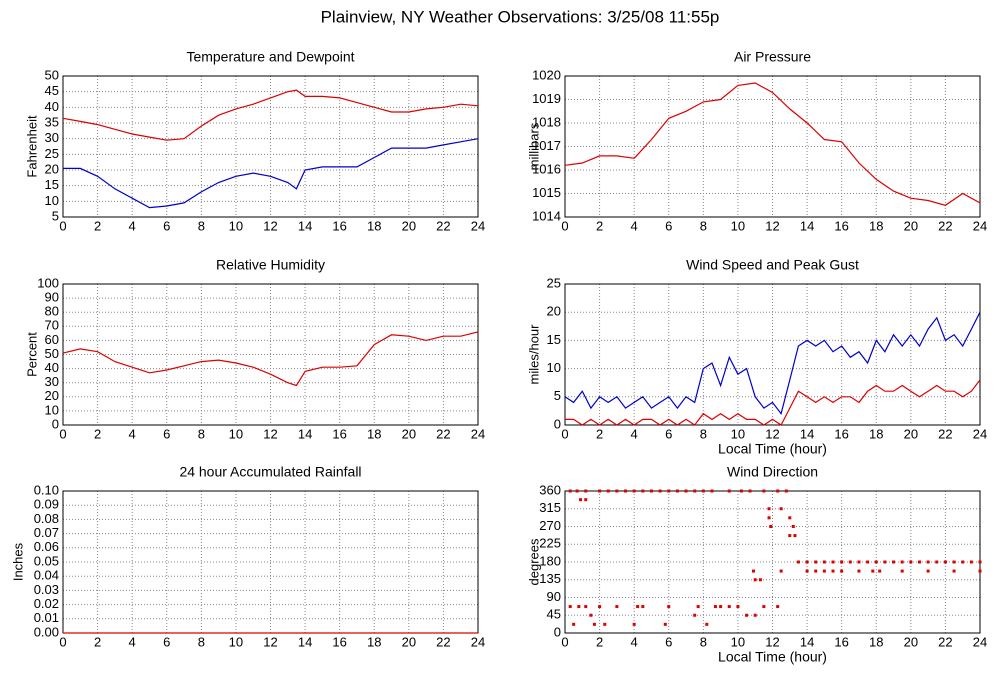 This screenshot has height=680, width=1000. What do you see at coordinates (554, 614) in the screenshot?
I see `y-tick-label: 45` at bounding box center [554, 614].